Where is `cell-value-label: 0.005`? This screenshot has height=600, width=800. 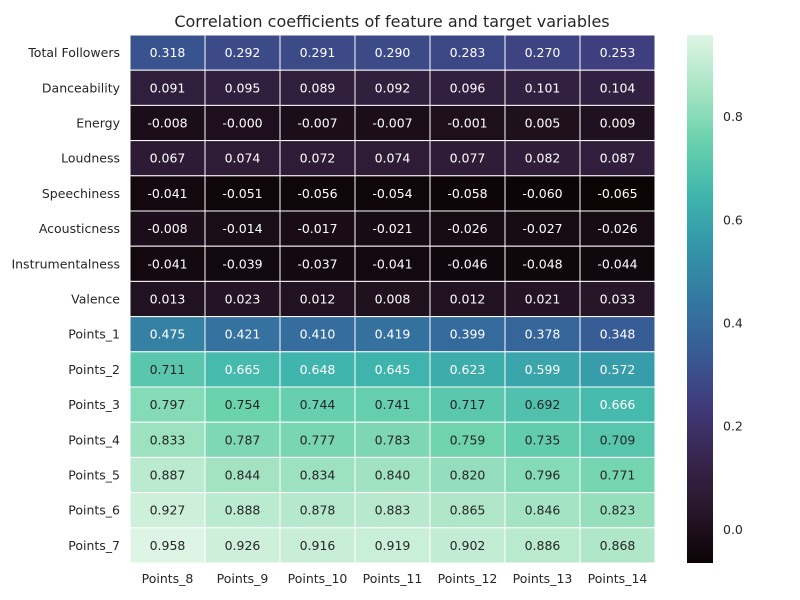 cell-value-label: 0.005 is located at coordinates (543, 123).